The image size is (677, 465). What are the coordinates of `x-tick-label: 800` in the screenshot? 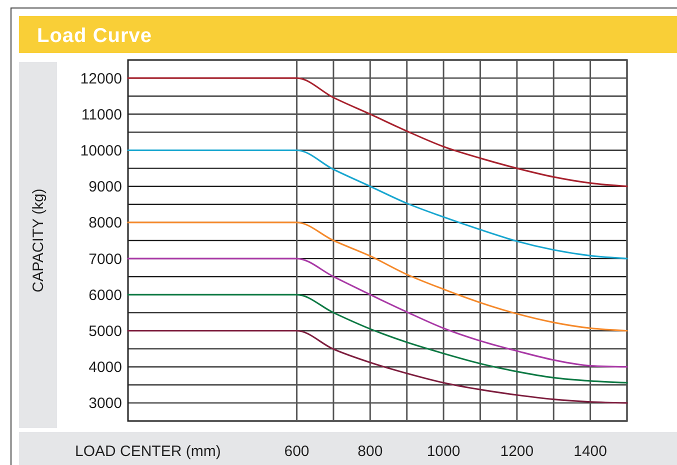 It's located at (370, 451).